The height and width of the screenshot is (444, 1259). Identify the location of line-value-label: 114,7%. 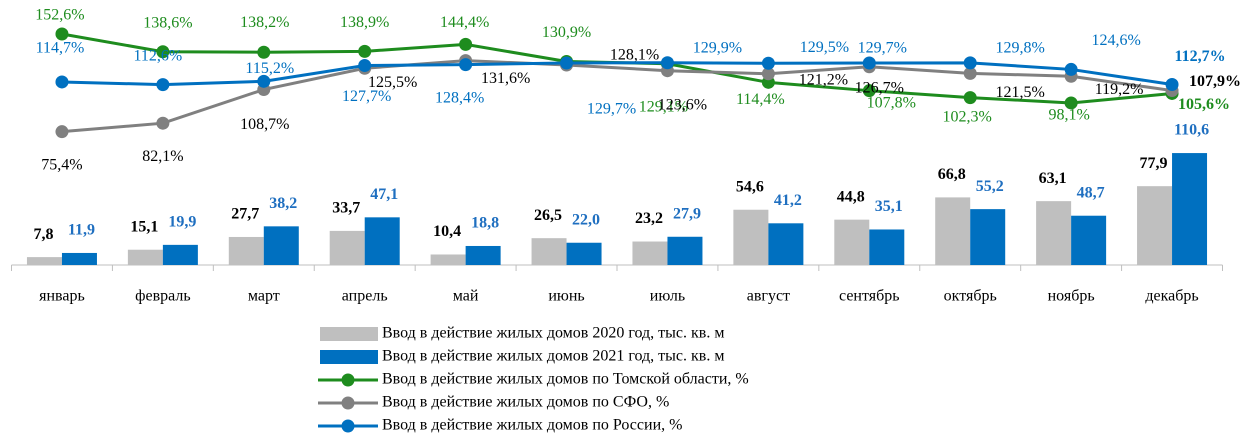
(60, 48).